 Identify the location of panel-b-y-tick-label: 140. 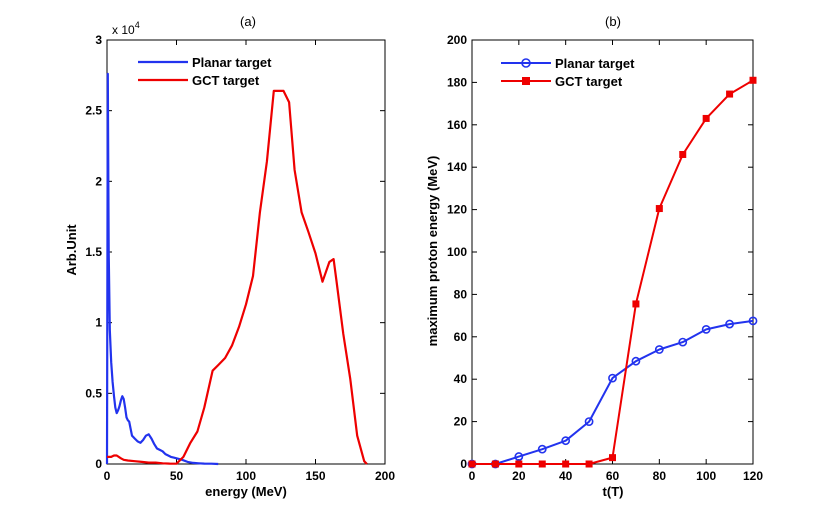
(457, 167).